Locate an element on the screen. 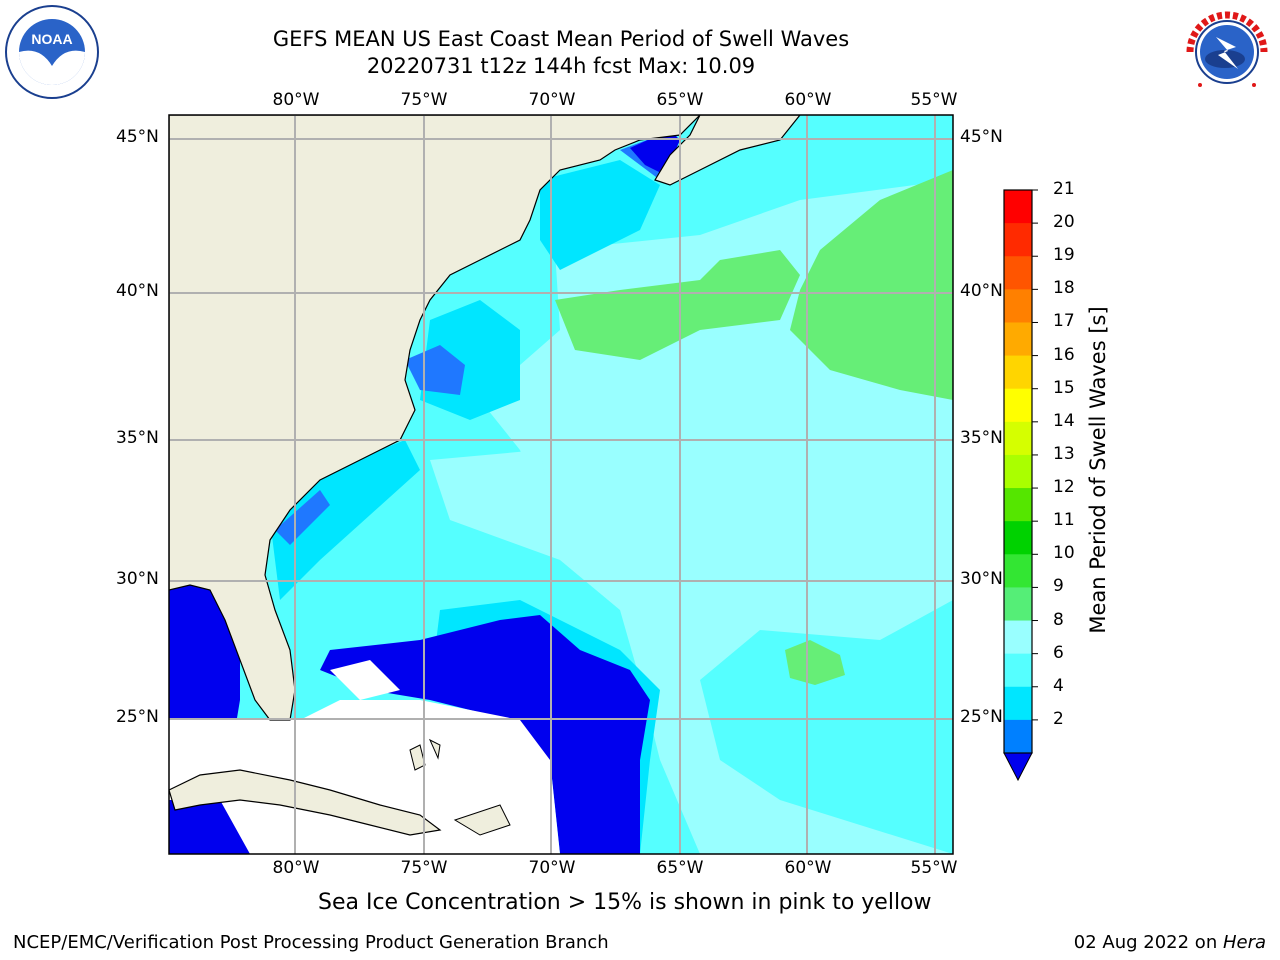 Image resolution: width=1280 pixels, height=960 pixels. colorbar-tick-label: 16 is located at coordinates (1064, 354).